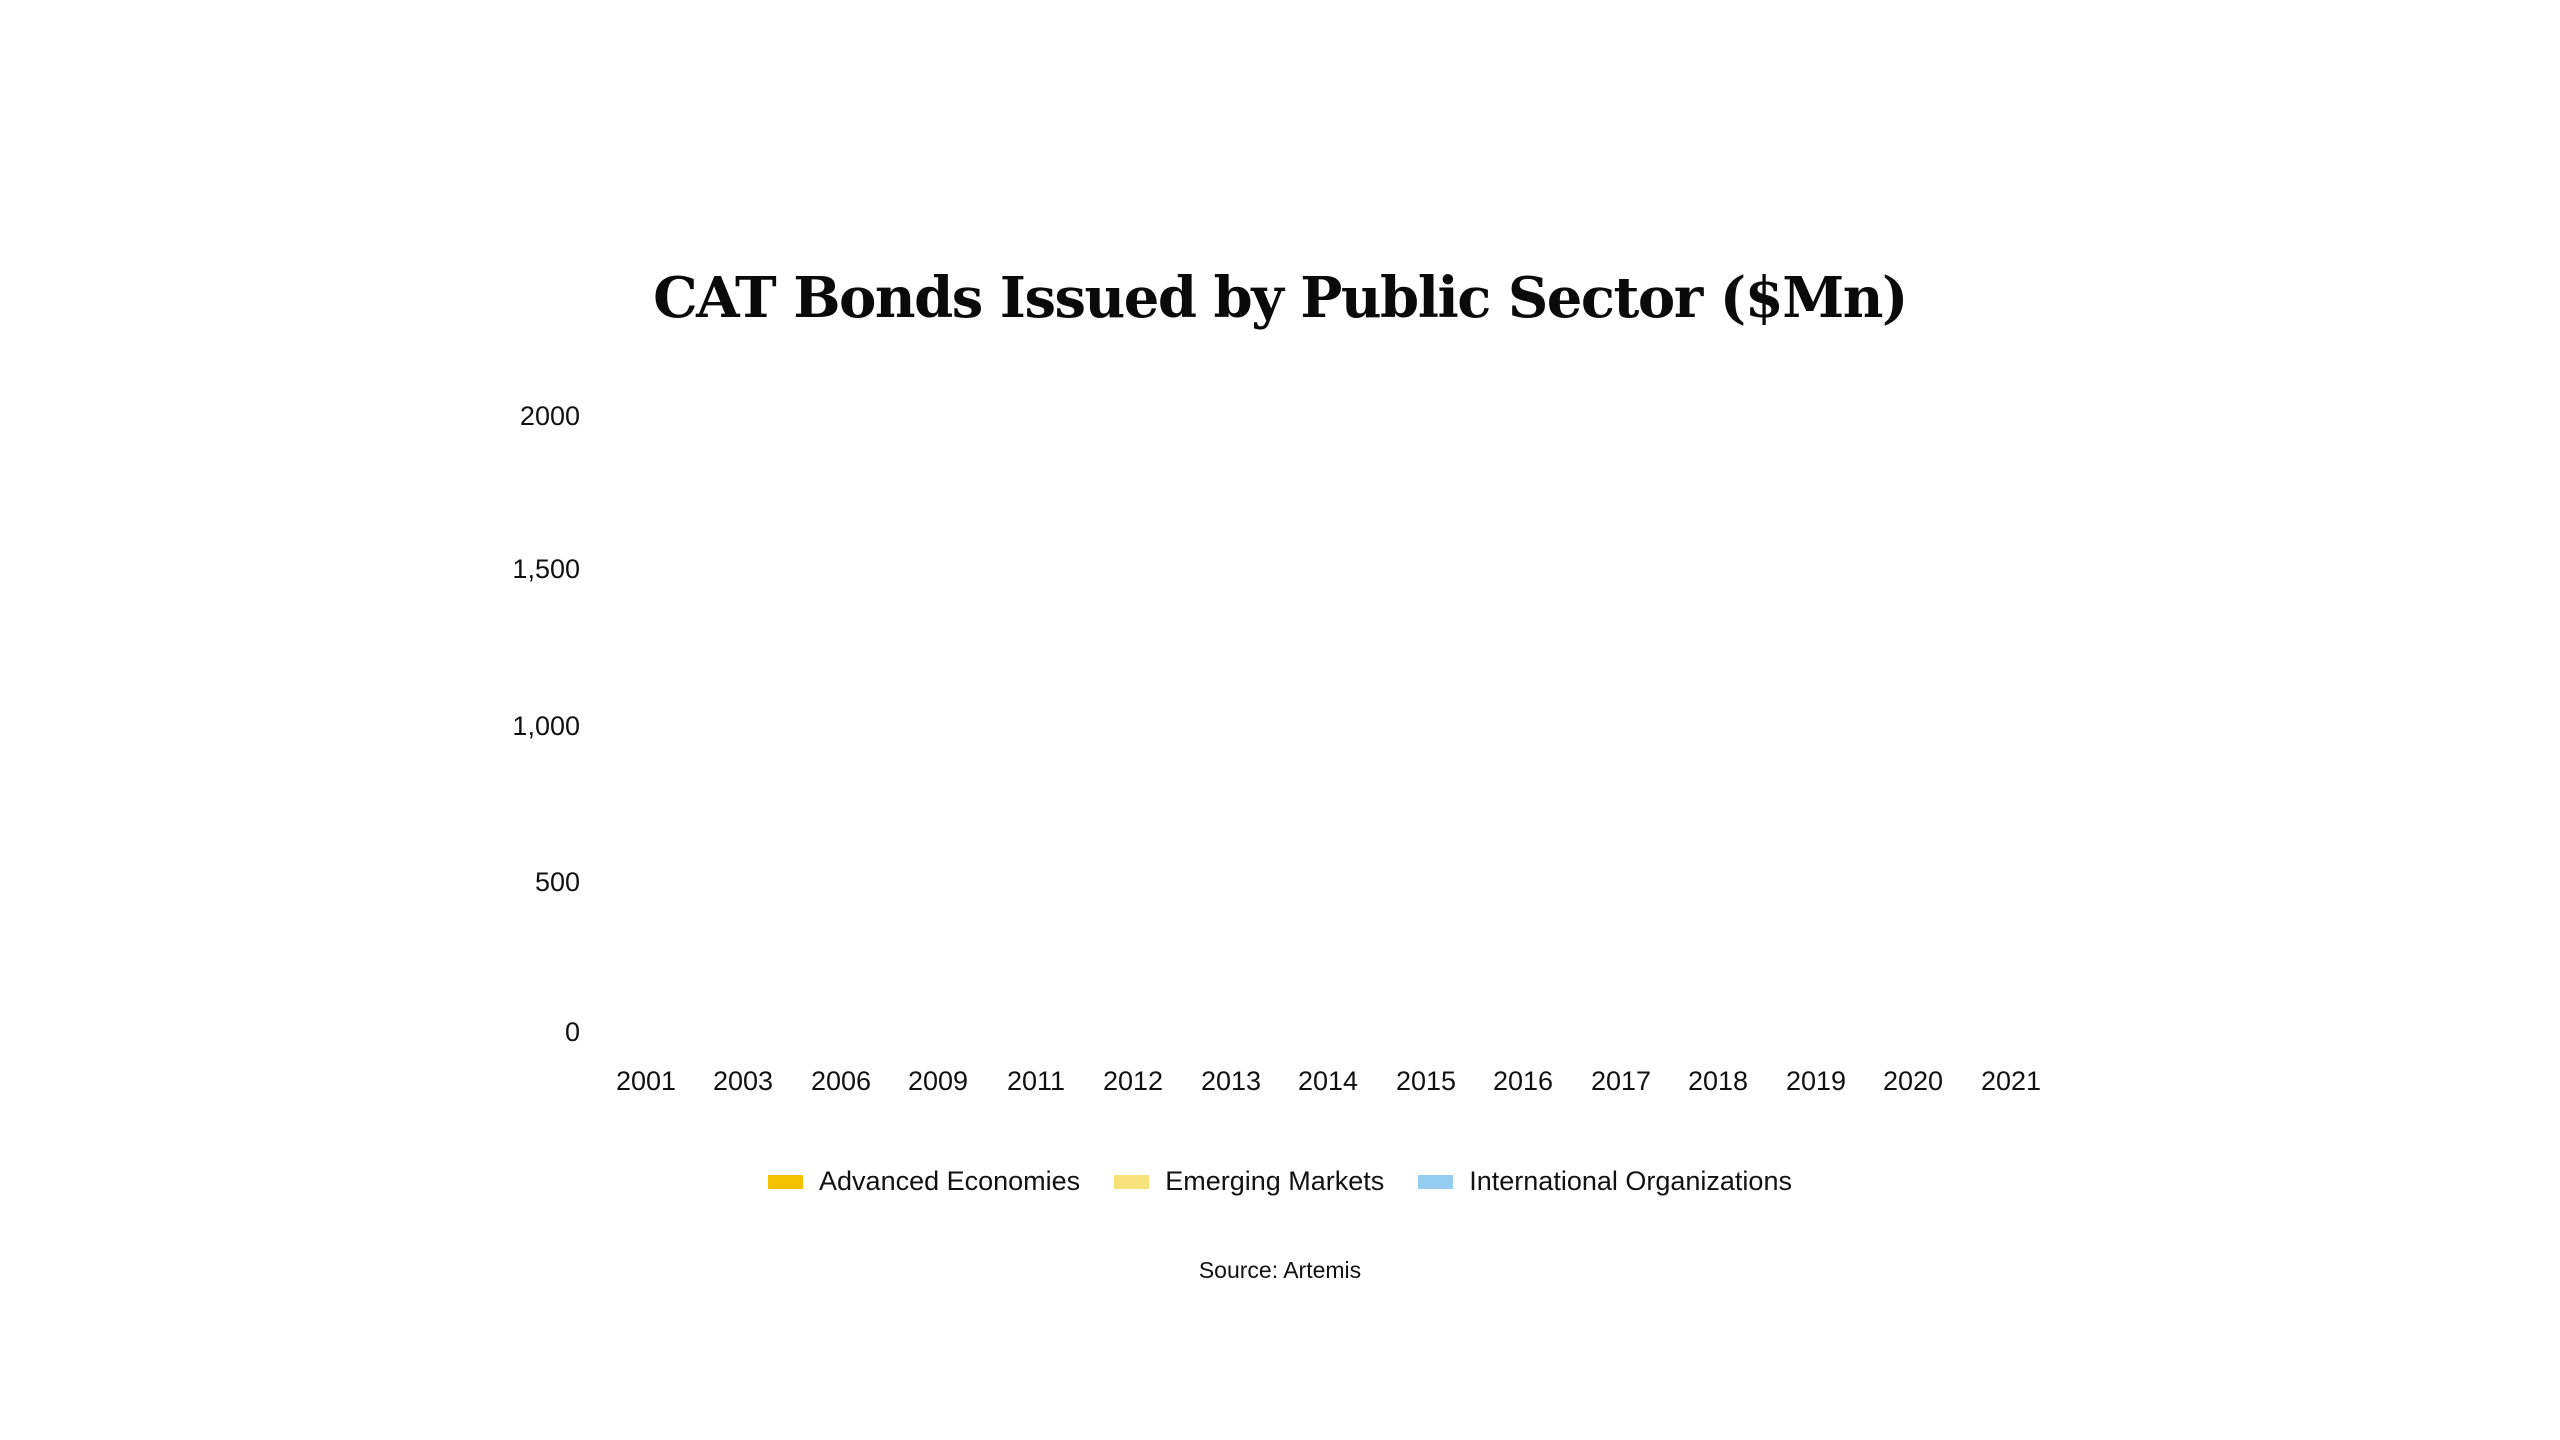 The image size is (2560, 1440). I want to click on x-tick-label: 2016, so click(1523, 1081).